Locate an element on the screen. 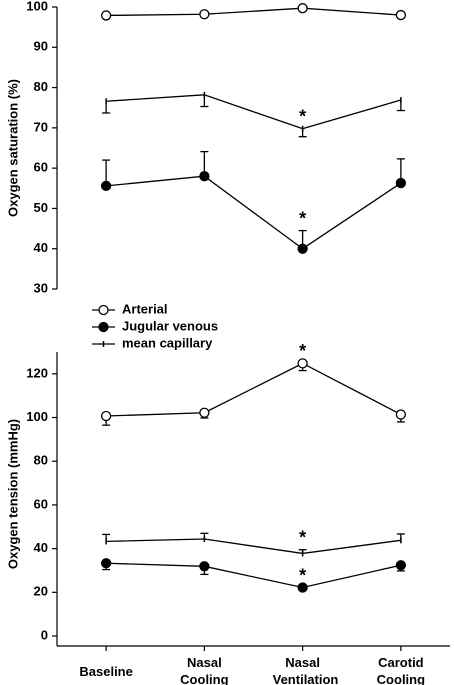 The height and width of the screenshot is (685, 454). y-tick-label: 90 is located at coordinates (41, 46).